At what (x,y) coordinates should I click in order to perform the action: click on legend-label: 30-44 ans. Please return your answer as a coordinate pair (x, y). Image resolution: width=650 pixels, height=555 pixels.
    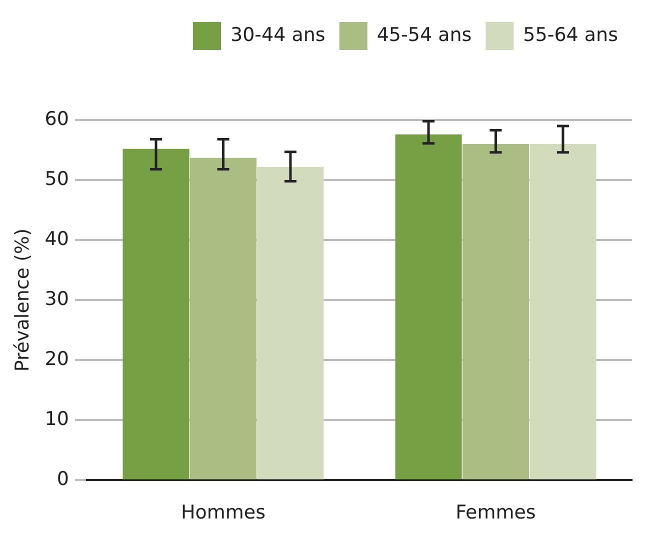
    Looking at the image, I should click on (278, 35).